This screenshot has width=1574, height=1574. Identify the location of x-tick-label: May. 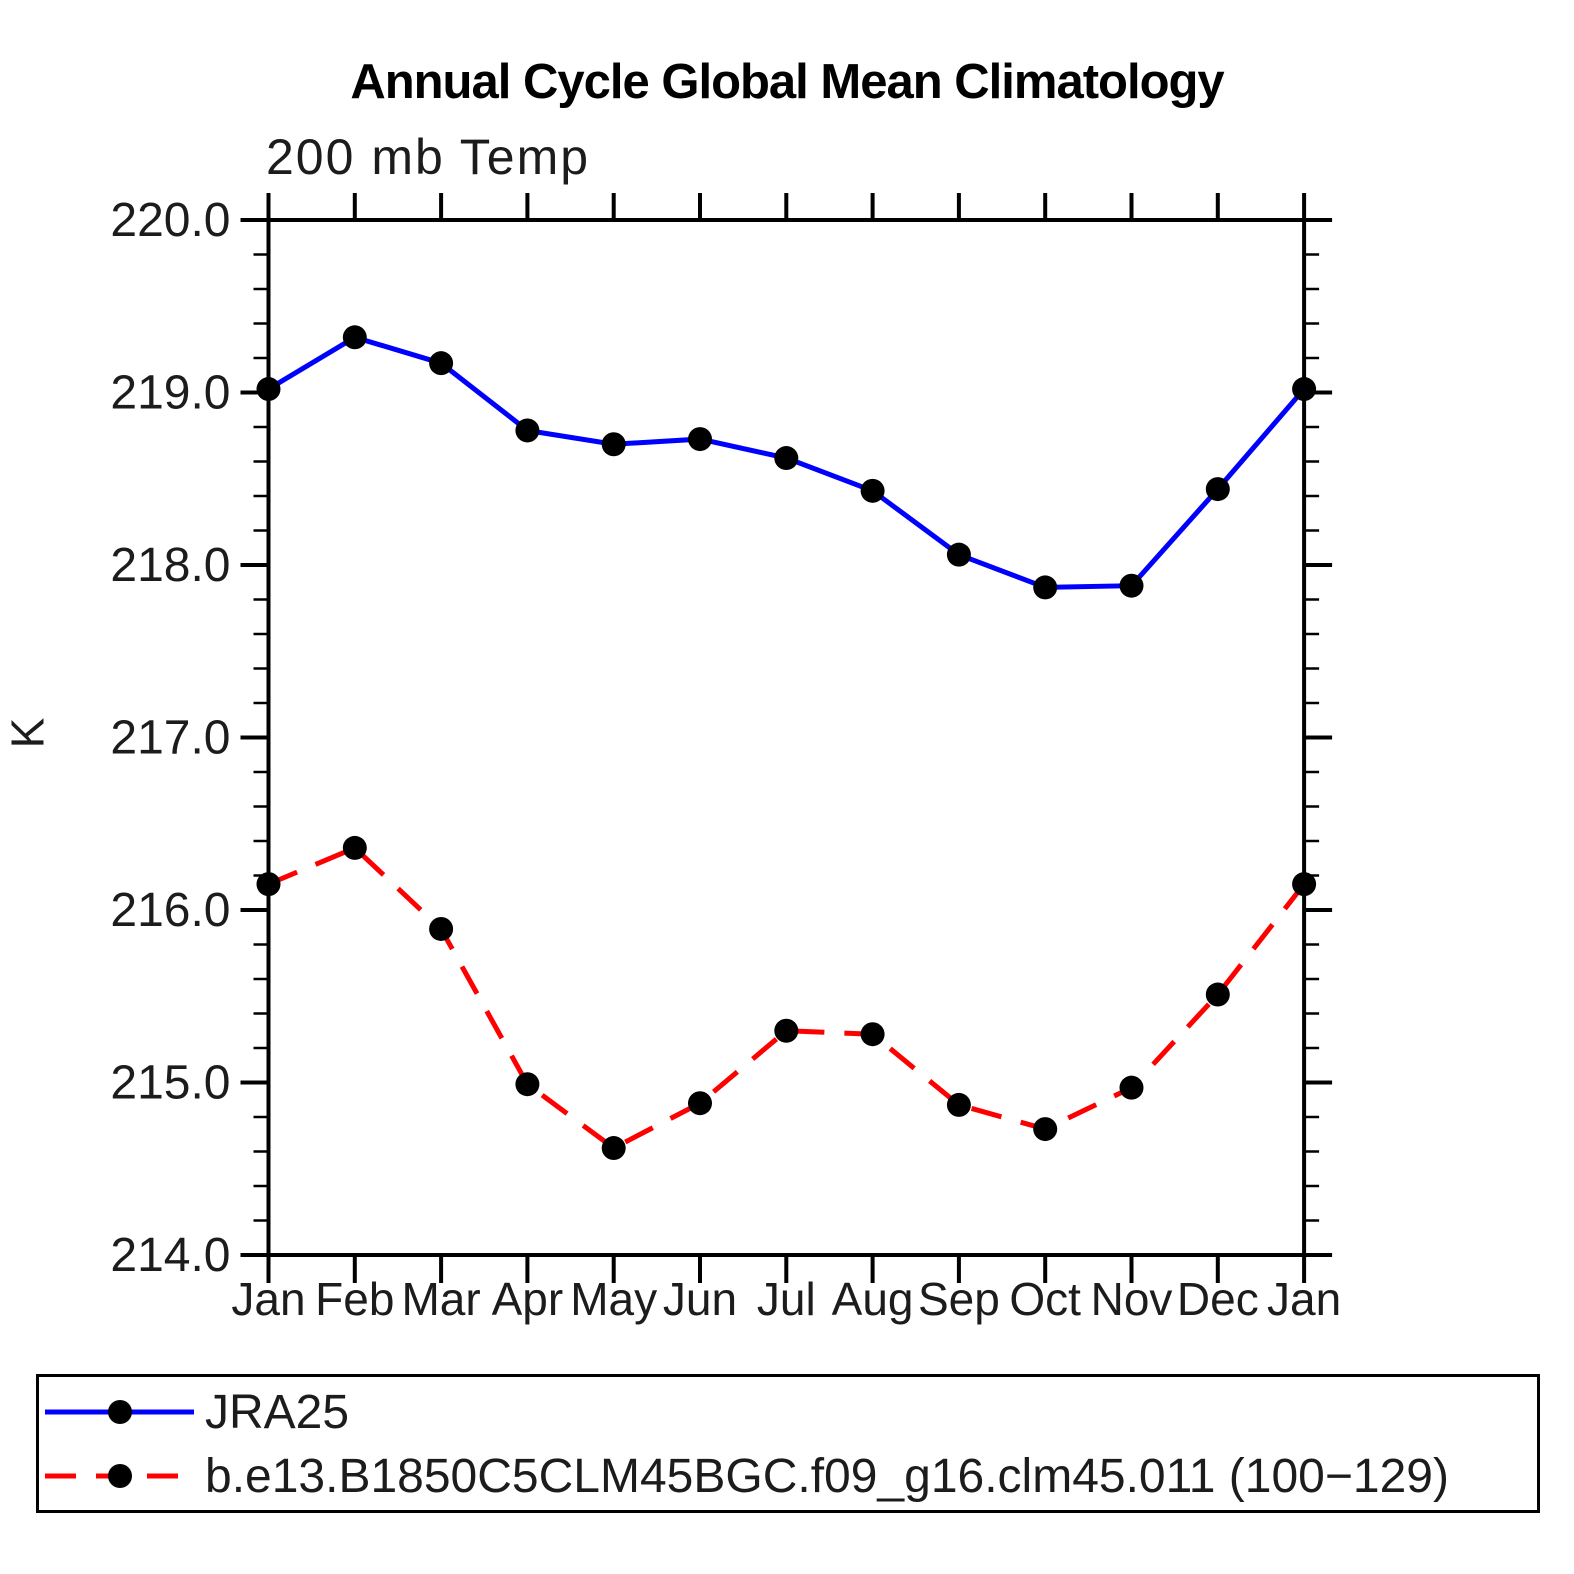
(613, 1299).